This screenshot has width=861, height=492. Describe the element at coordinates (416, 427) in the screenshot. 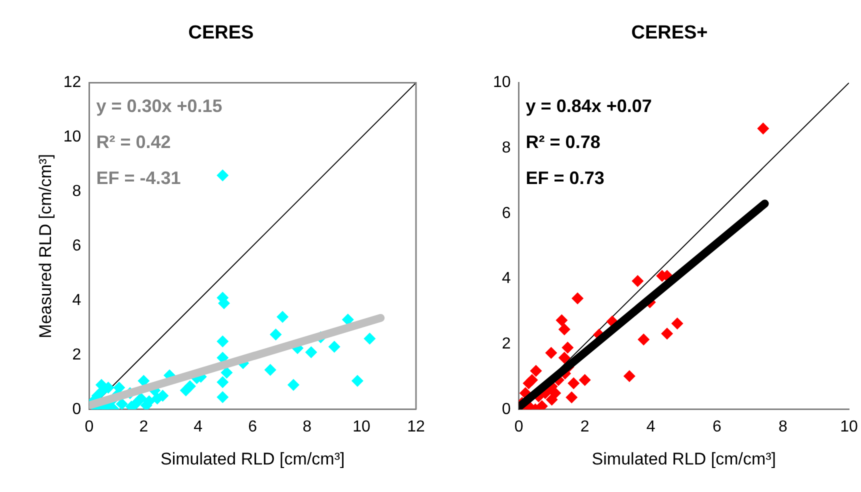

I see `x-tick-label: 12` at that location.